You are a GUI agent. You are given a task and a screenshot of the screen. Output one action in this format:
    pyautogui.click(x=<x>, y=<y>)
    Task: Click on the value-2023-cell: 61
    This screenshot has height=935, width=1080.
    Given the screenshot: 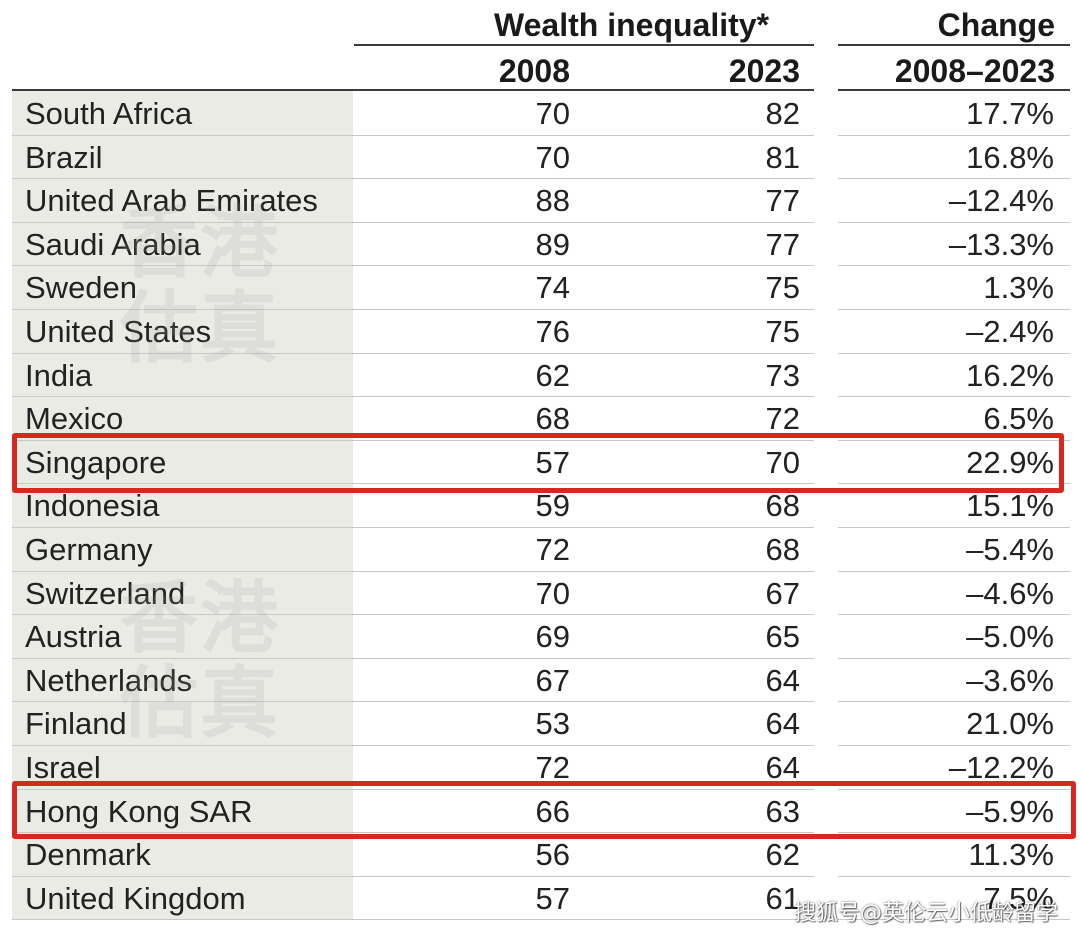 What is the action you would take?
    pyautogui.click(x=782, y=898)
    